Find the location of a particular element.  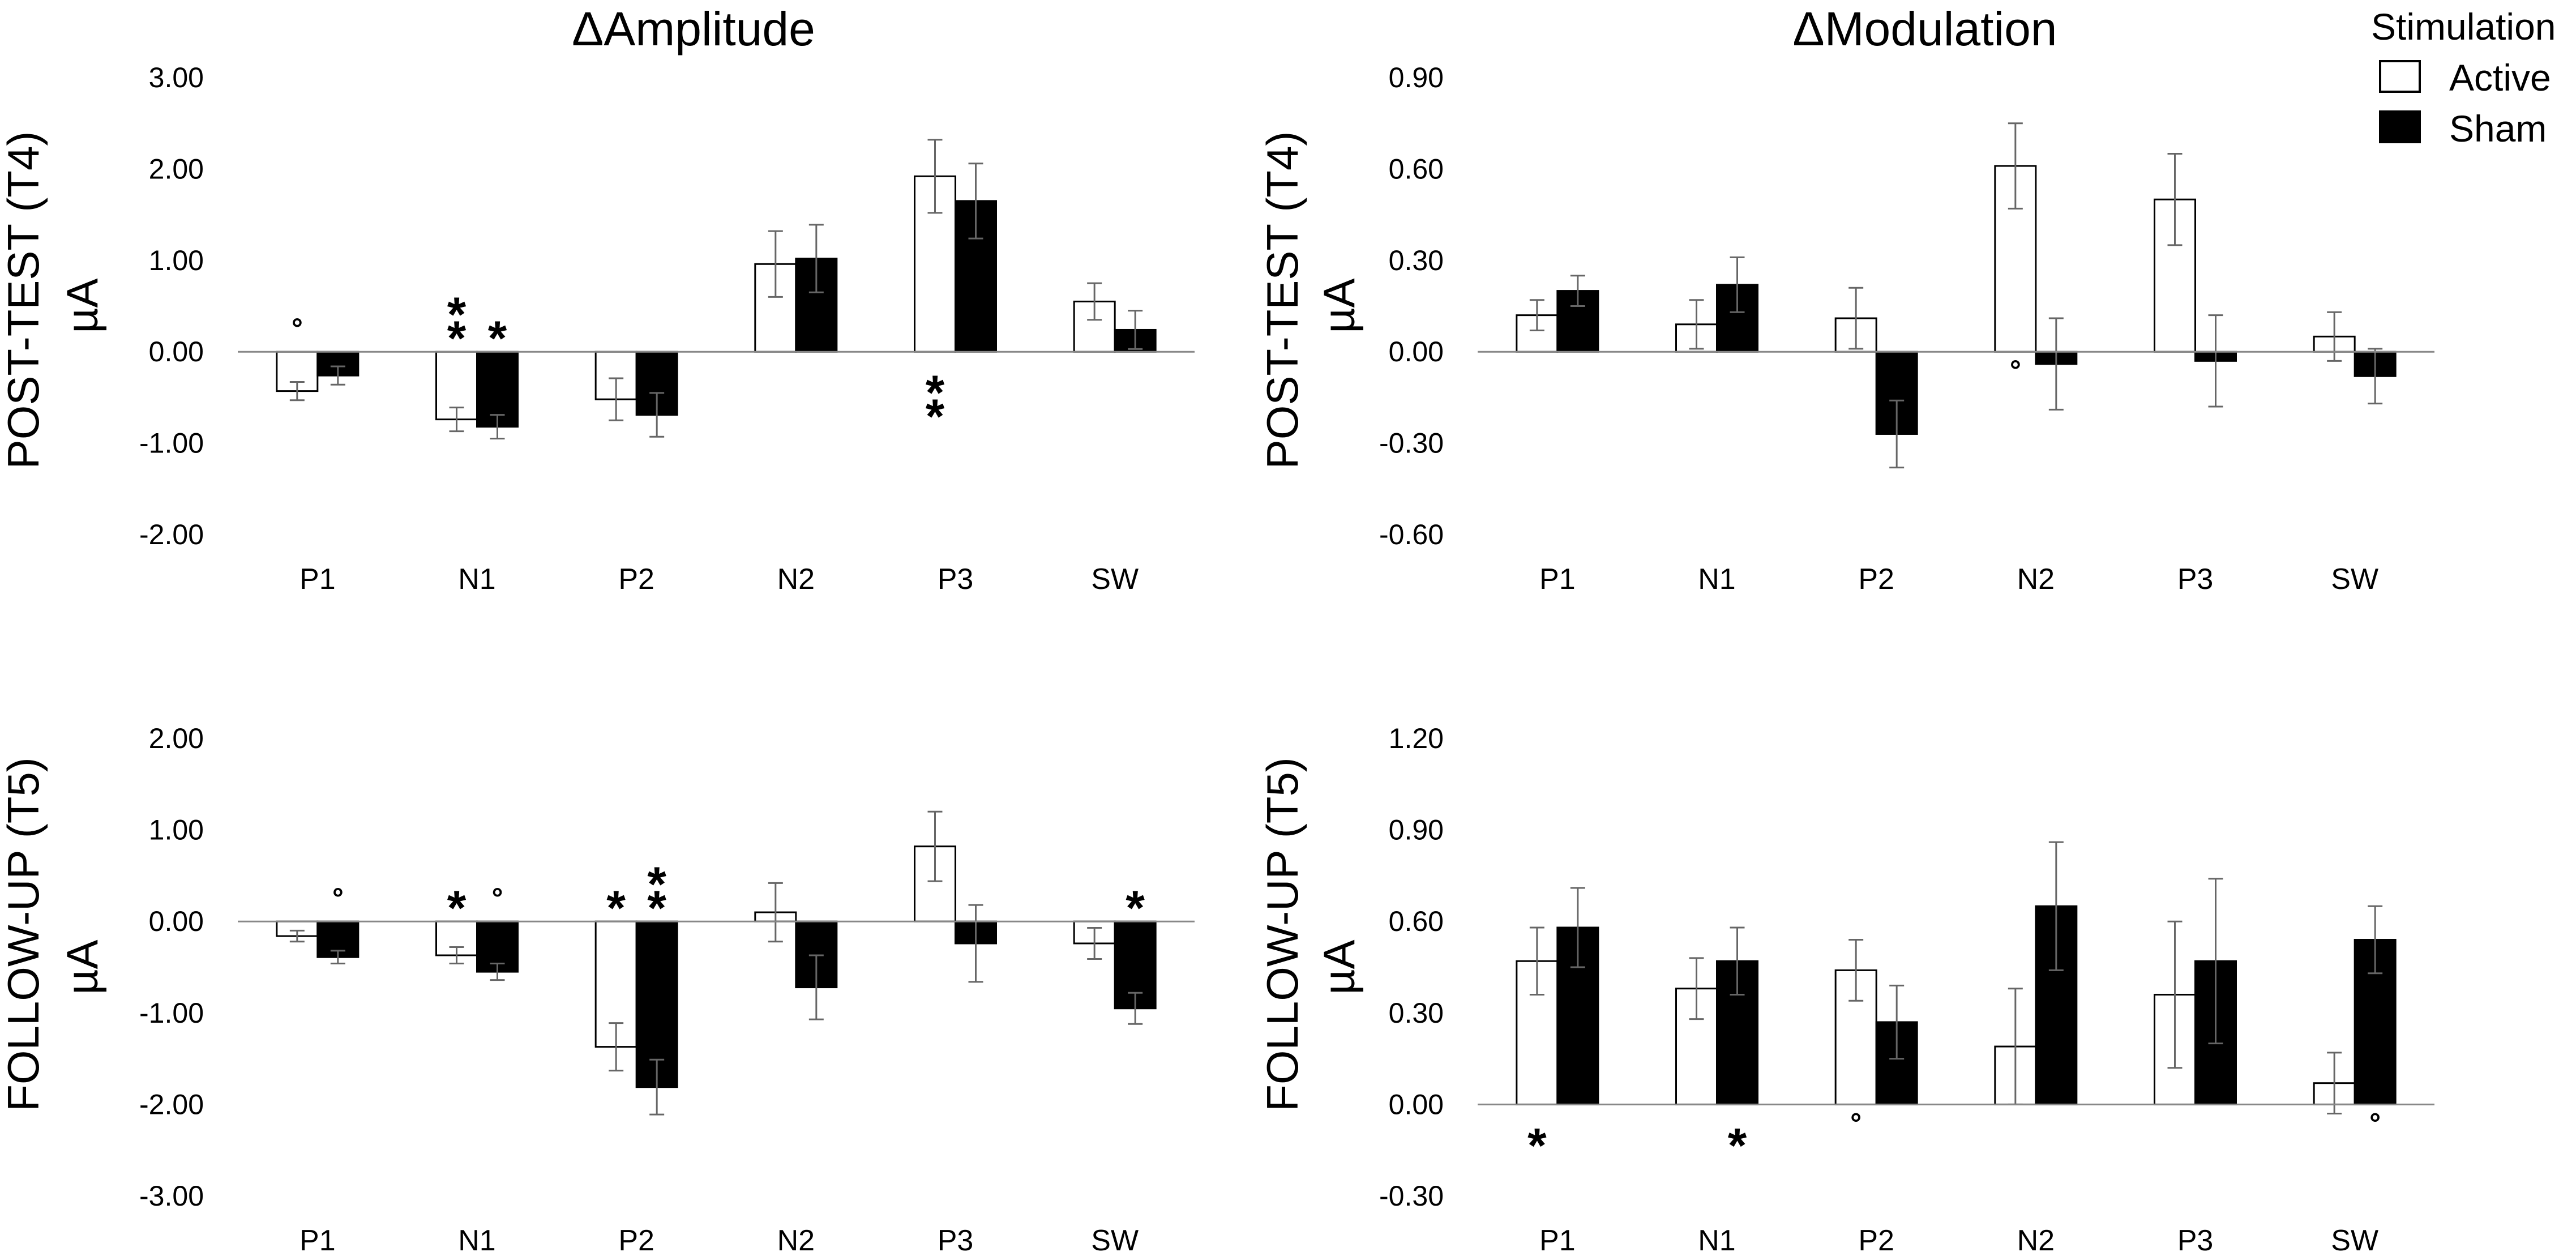

legend-title: Stimulation is located at coordinates (2463, 27).